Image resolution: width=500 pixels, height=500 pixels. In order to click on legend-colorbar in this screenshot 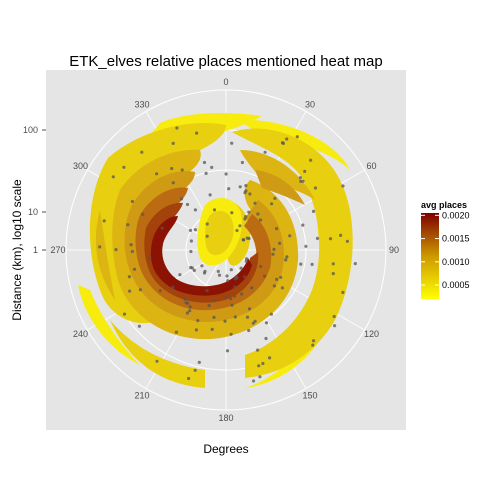, I will do `click(430, 256)`.